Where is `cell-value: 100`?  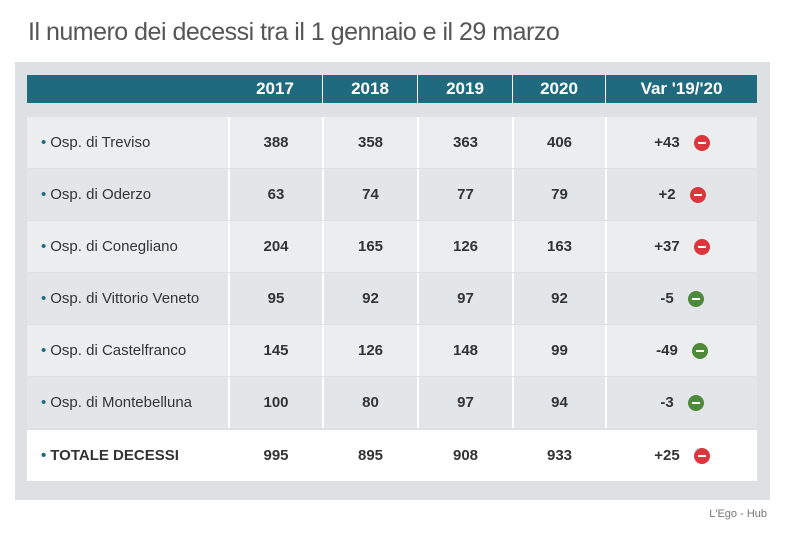
cell-value: 100 is located at coordinates (275, 402).